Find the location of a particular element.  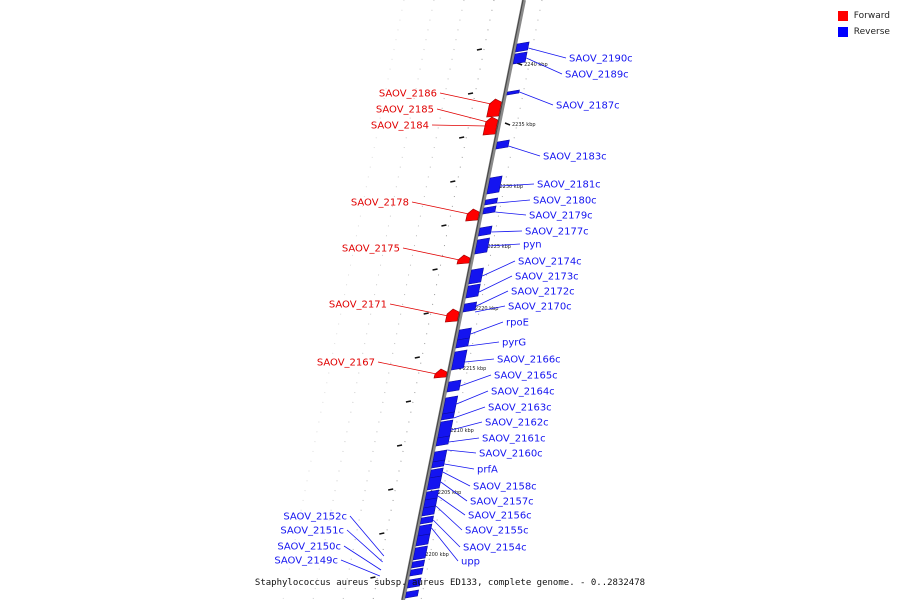

tick-label: 2225 kbp is located at coordinates (499, 247).